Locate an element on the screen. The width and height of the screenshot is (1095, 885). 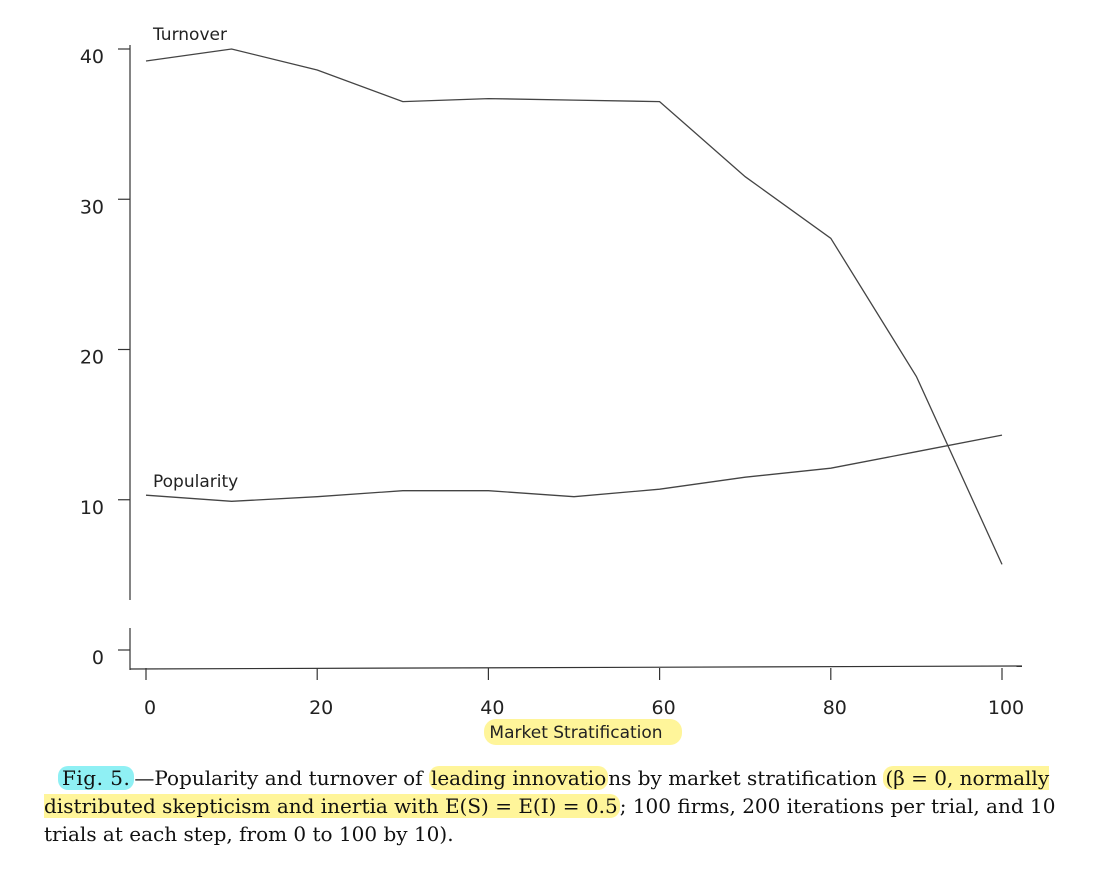
x-axis-title-highlight is located at coordinates (583, 732).